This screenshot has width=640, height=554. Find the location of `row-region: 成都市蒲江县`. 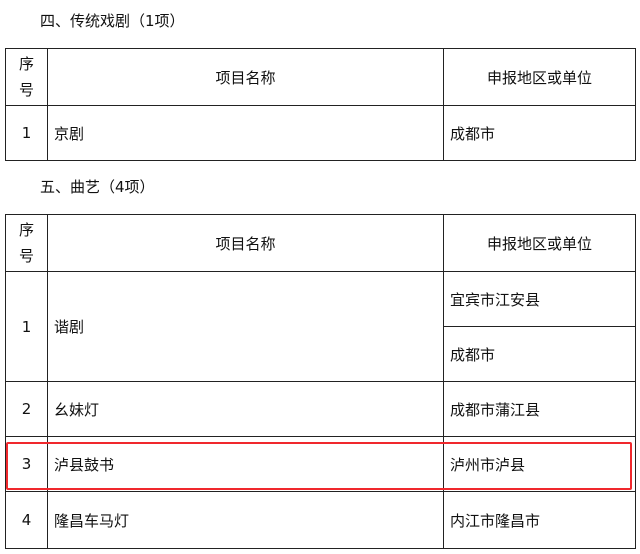

row-region: 成都市蒲江县 is located at coordinates (539, 409).